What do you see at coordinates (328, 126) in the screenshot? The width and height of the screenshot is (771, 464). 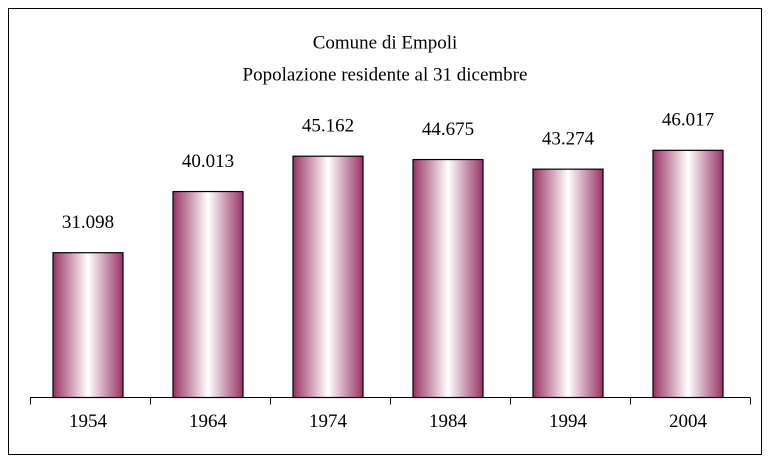 I see `data-label: 45.162` at bounding box center [328, 126].